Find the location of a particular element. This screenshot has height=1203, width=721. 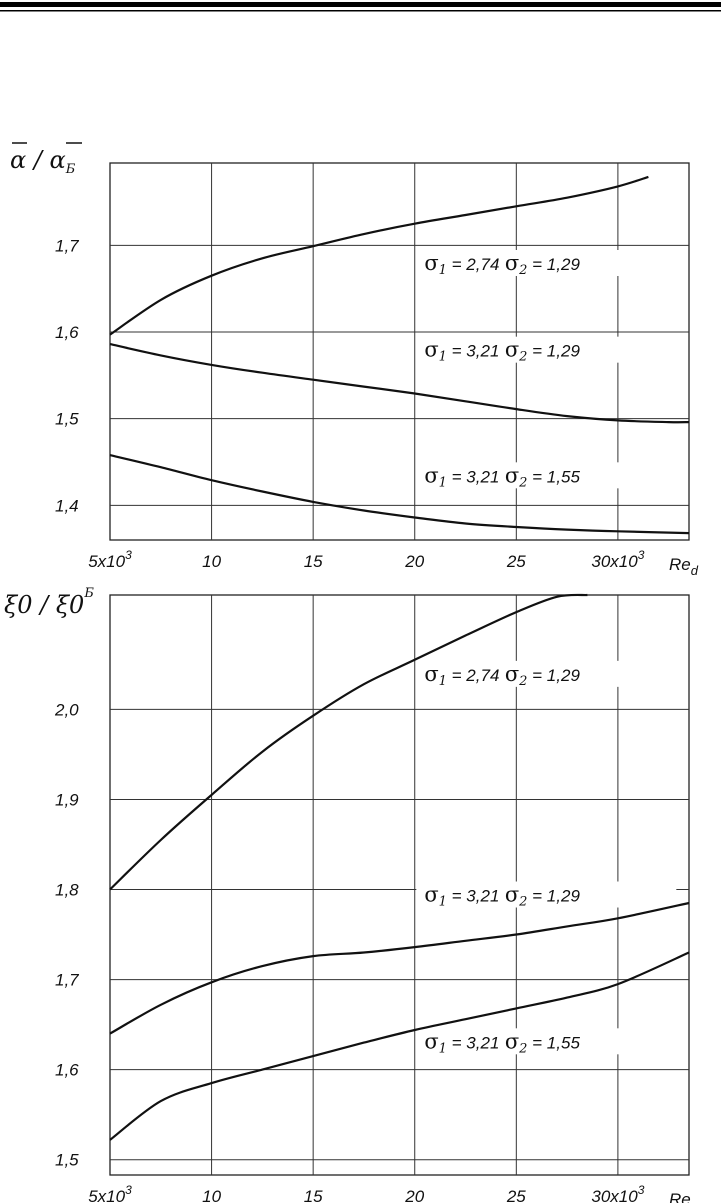

x-axis-label: Red is located at coordinates (684, 566).